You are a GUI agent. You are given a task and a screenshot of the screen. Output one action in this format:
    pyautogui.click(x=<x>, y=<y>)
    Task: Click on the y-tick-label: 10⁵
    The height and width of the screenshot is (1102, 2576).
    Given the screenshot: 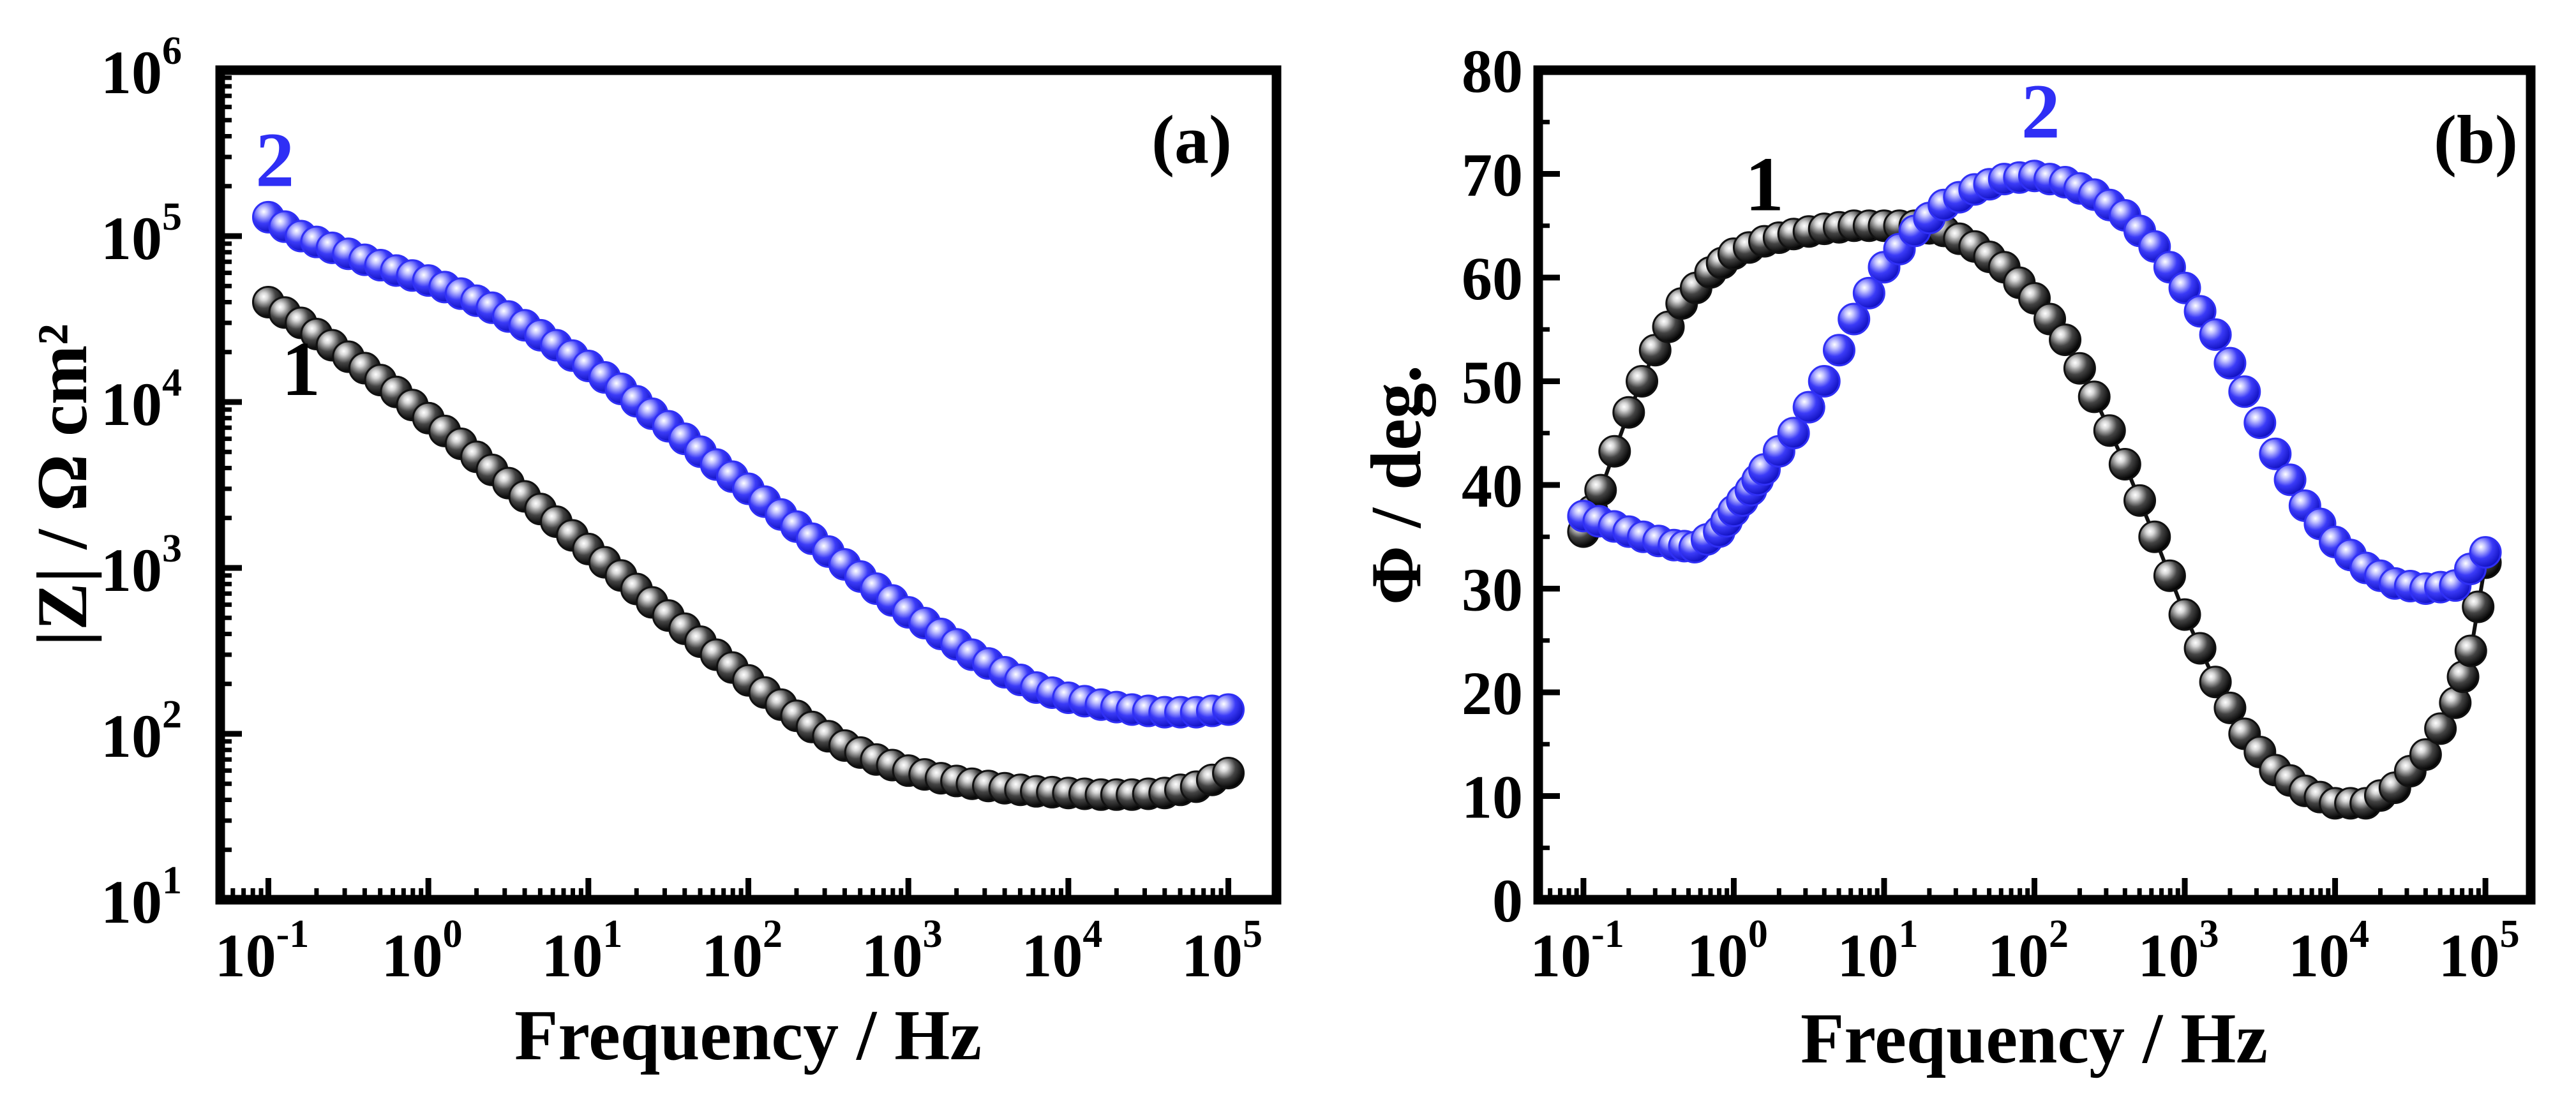 What is the action you would take?
    pyautogui.click(x=141, y=234)
    